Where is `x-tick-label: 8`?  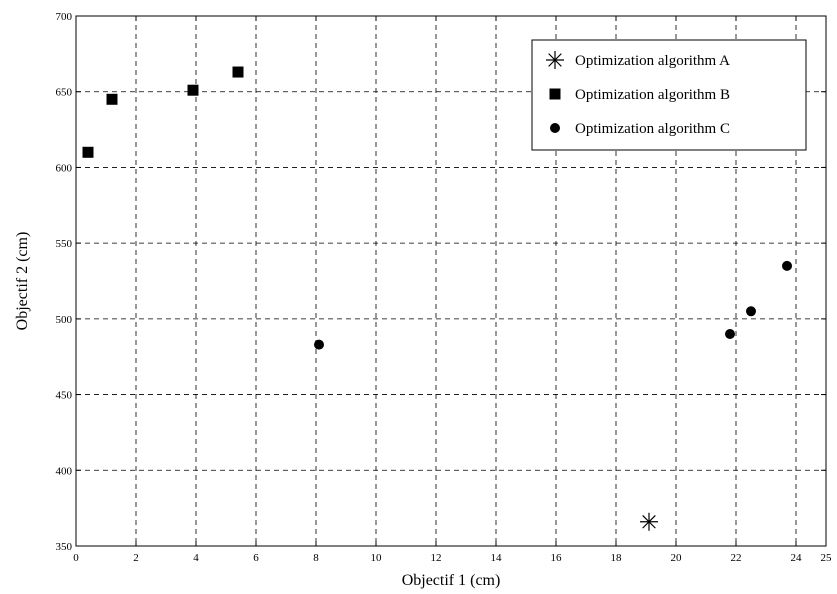
x-tick-label: 8 is located at coordinates (316, 558).